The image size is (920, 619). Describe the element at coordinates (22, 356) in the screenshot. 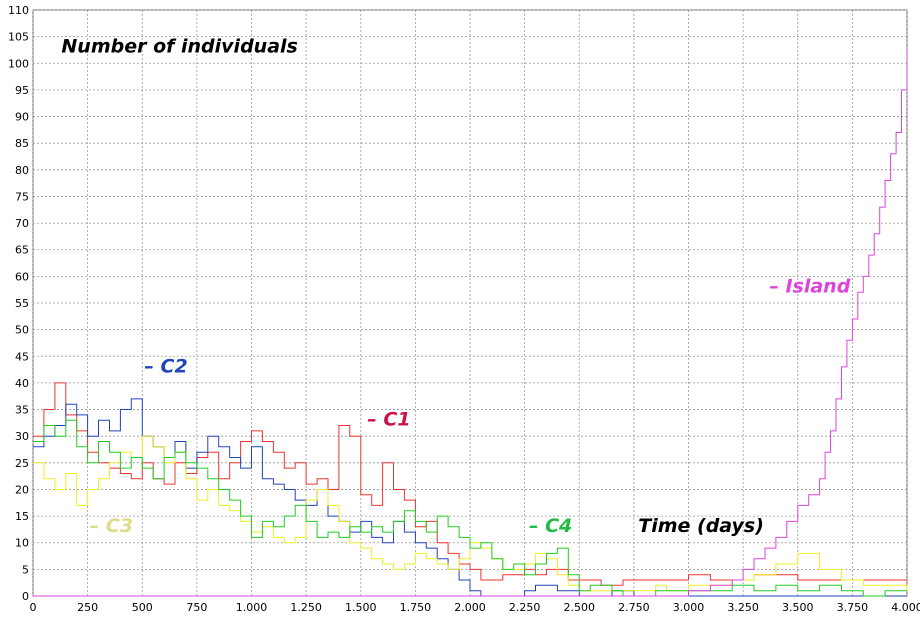

I see `y-tick-label: 45` at that location.